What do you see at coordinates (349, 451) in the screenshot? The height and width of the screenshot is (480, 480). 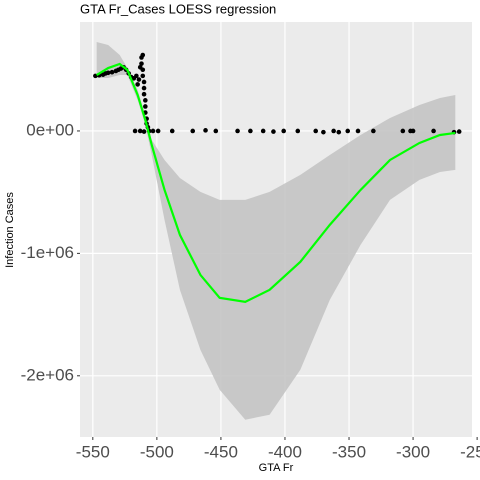 I see `x-tick-label: -350` at bounding box center [349, 451].